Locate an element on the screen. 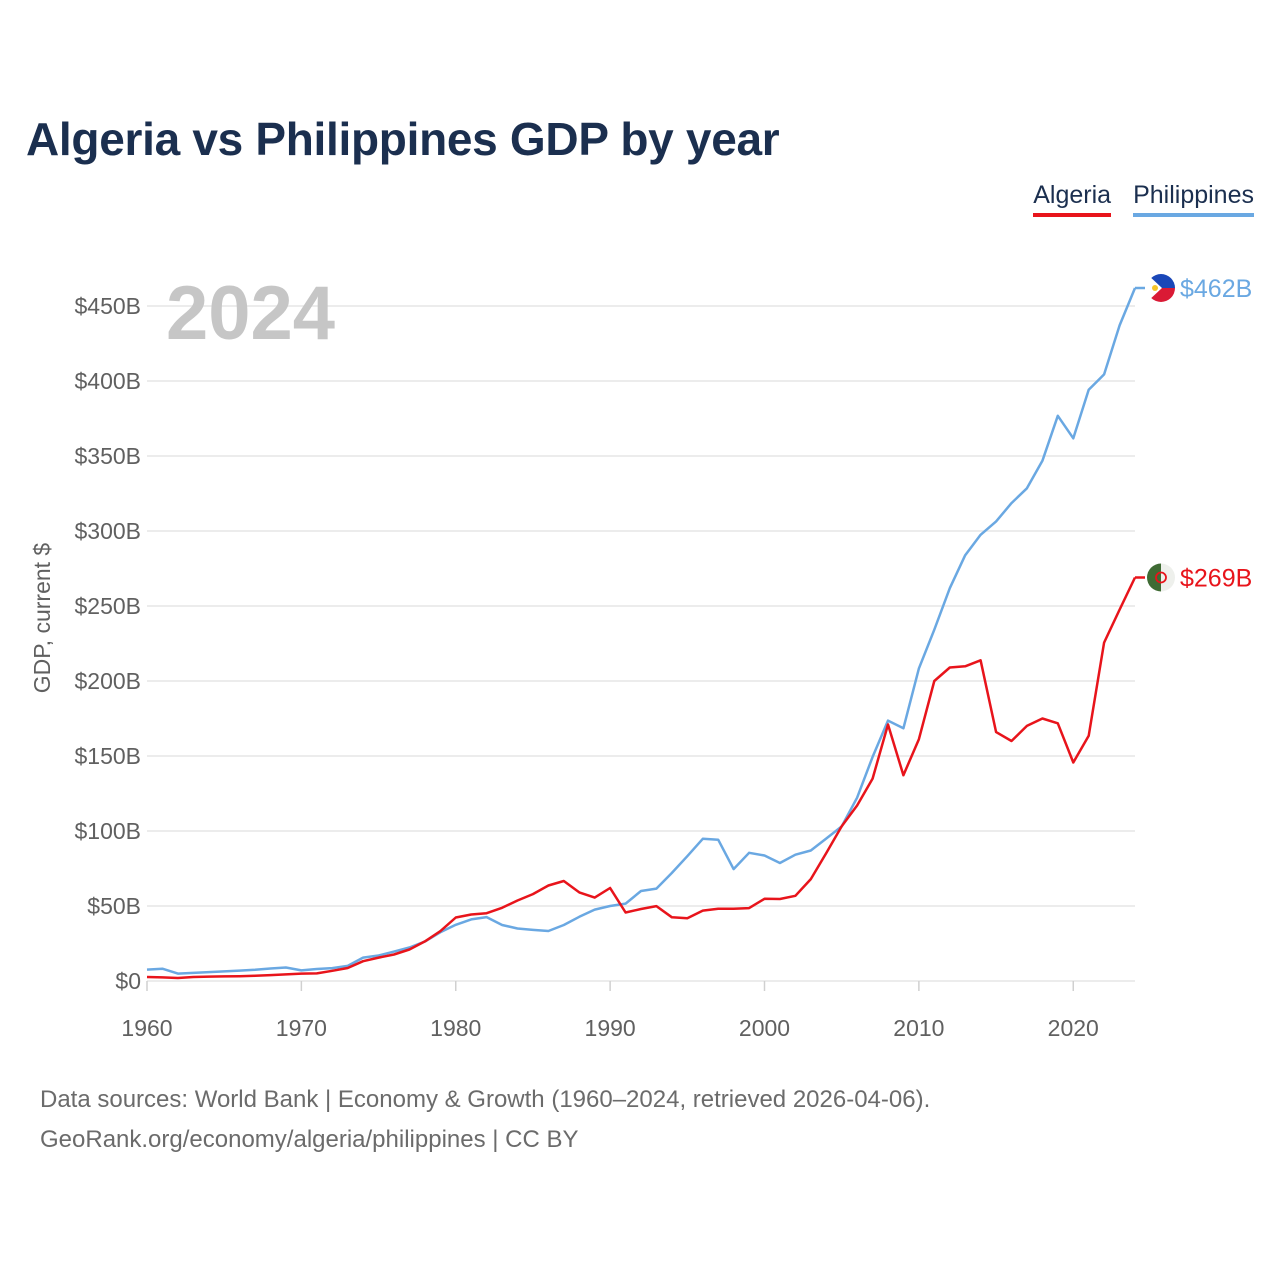 The height and width of the screenshot is (1280, 1280). chart-title: Algeria vs Philippines GDP by year is located at coordinates (403, 139).